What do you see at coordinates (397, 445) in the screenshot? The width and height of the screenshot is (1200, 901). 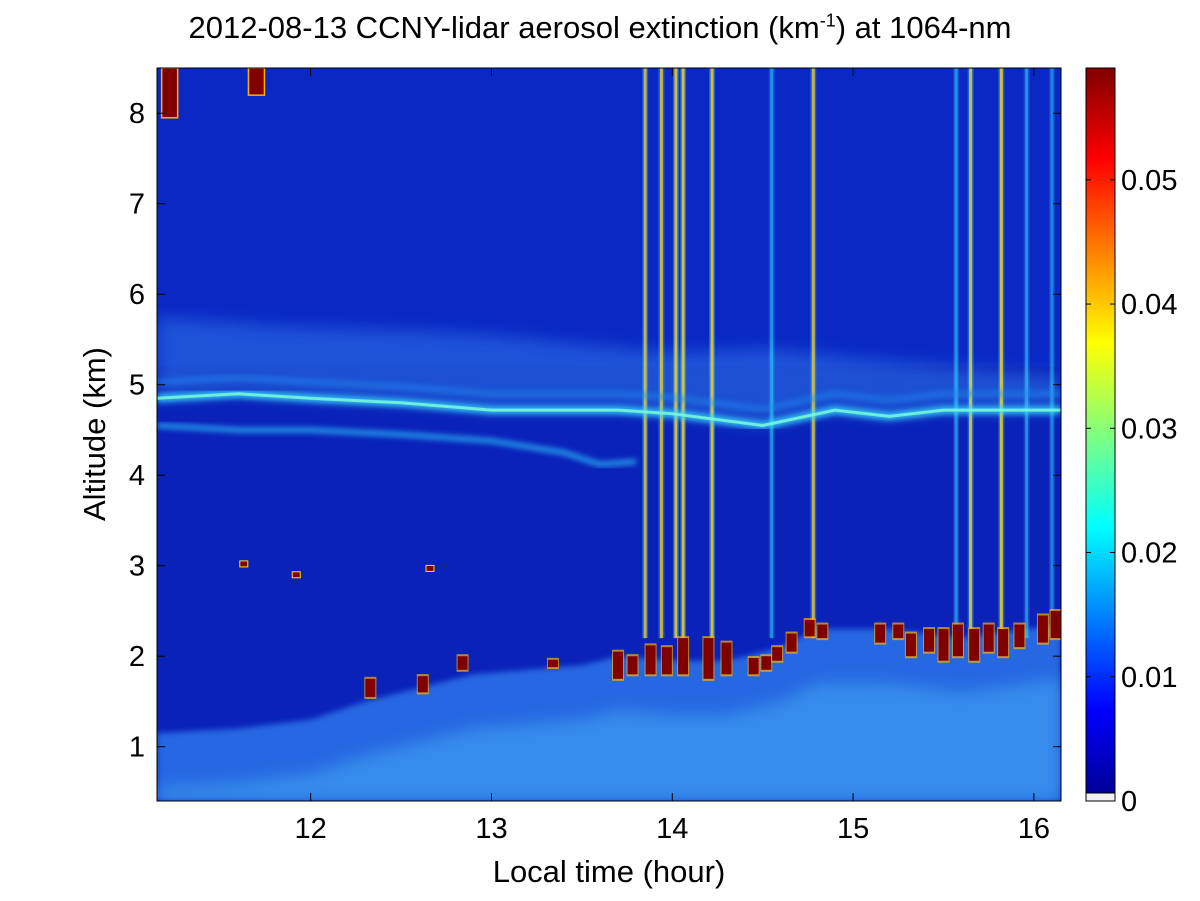 I see `aerosol-layer-lower` at bounding box center [397, 445].